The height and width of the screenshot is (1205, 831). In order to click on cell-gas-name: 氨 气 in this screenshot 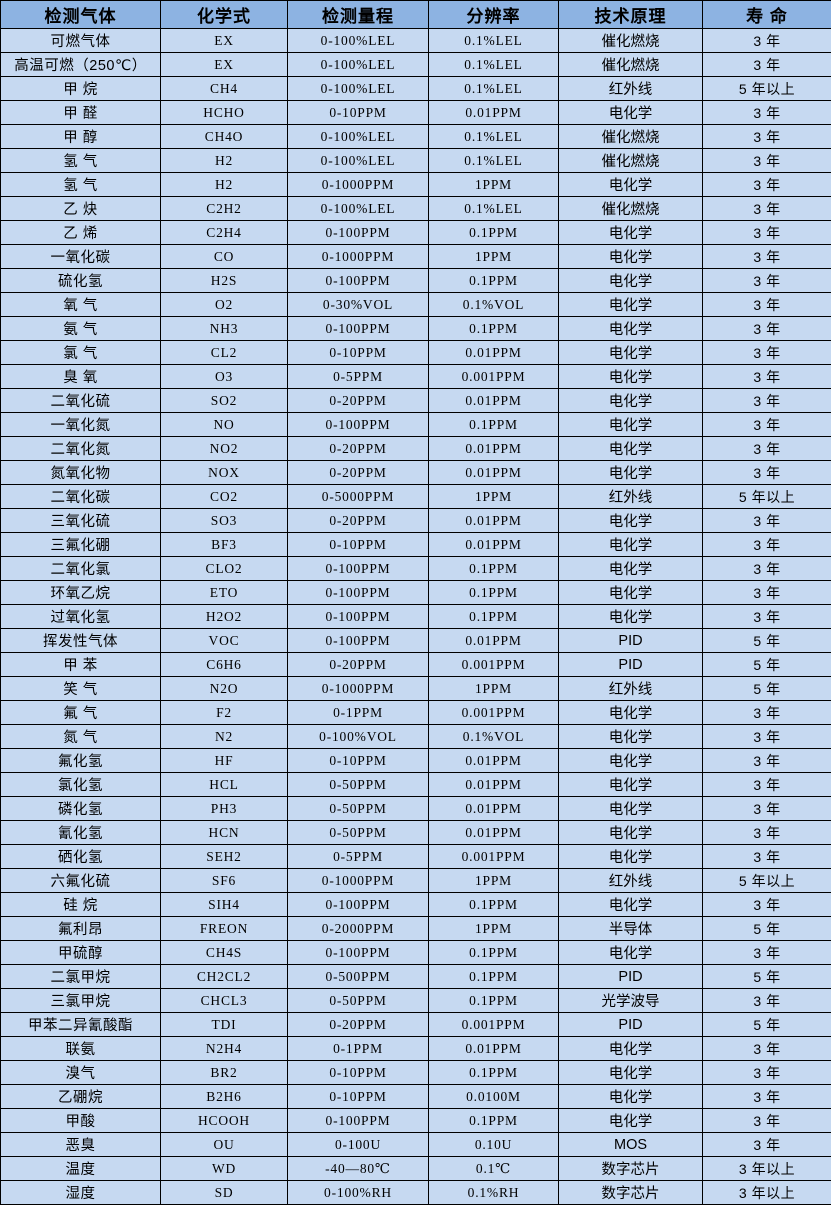, I will do `click(81, 329)`.